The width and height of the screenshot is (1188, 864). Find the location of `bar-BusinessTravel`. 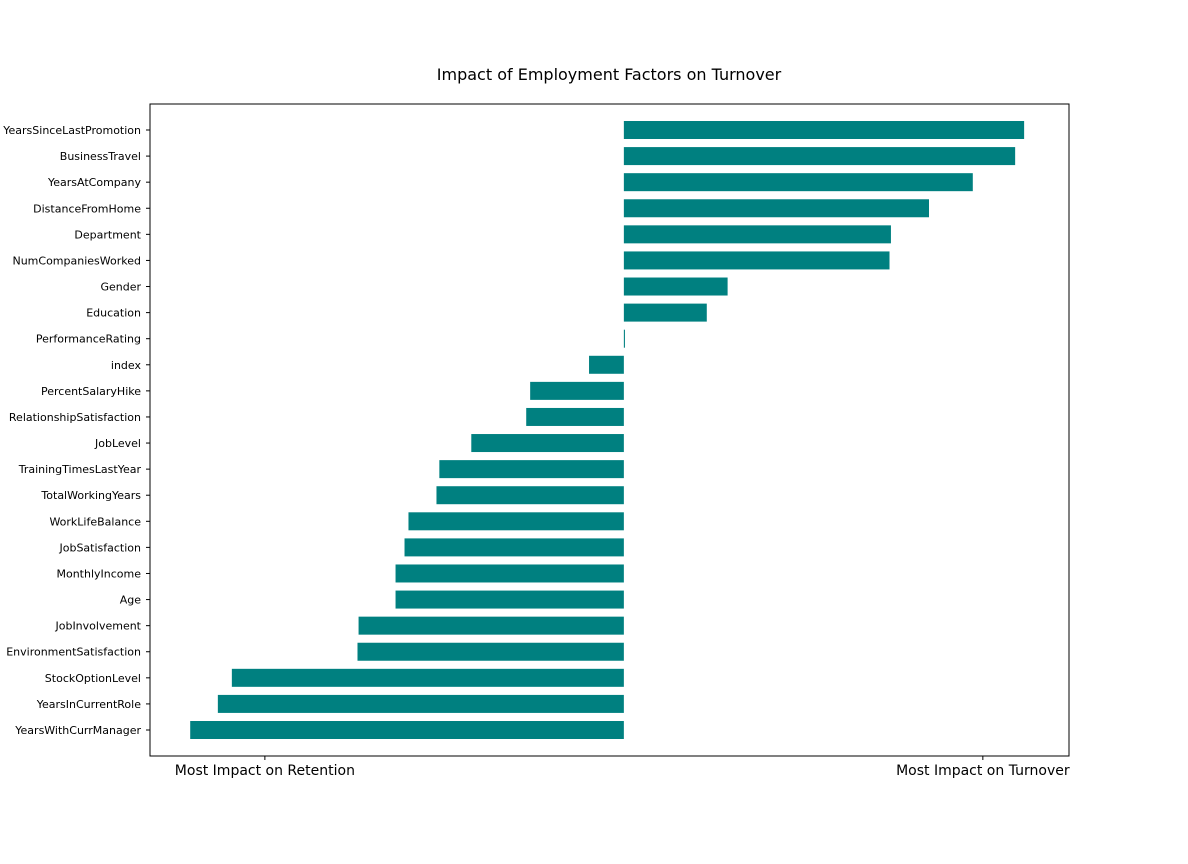

bar-BusinessTravel is located at coordinates (819, 156).